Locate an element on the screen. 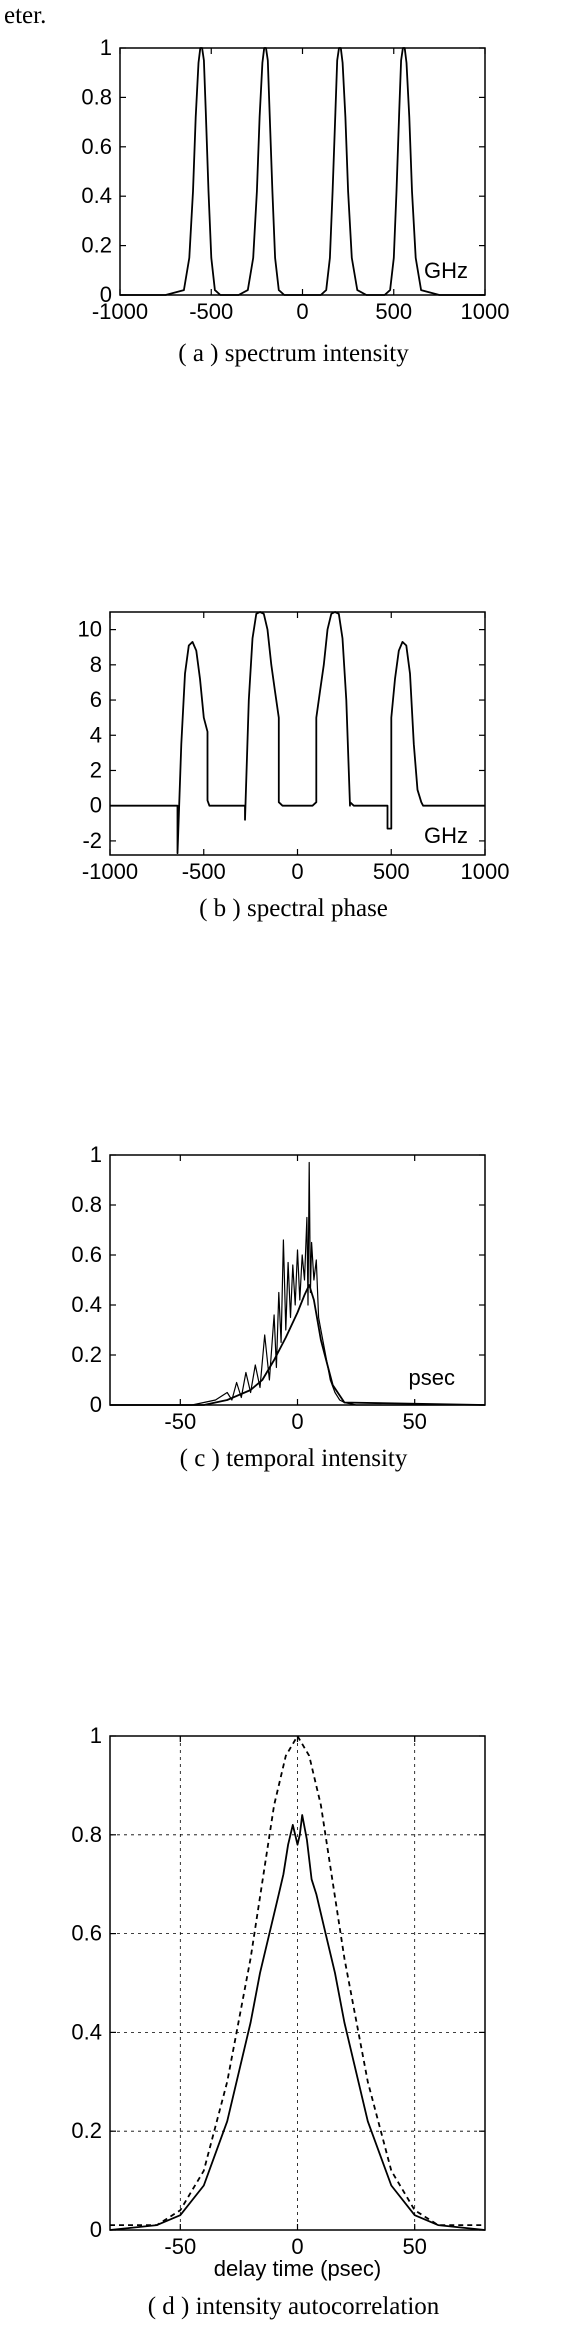  x-axis-label: delay time (psec) is located at coordinates (298, 2268).